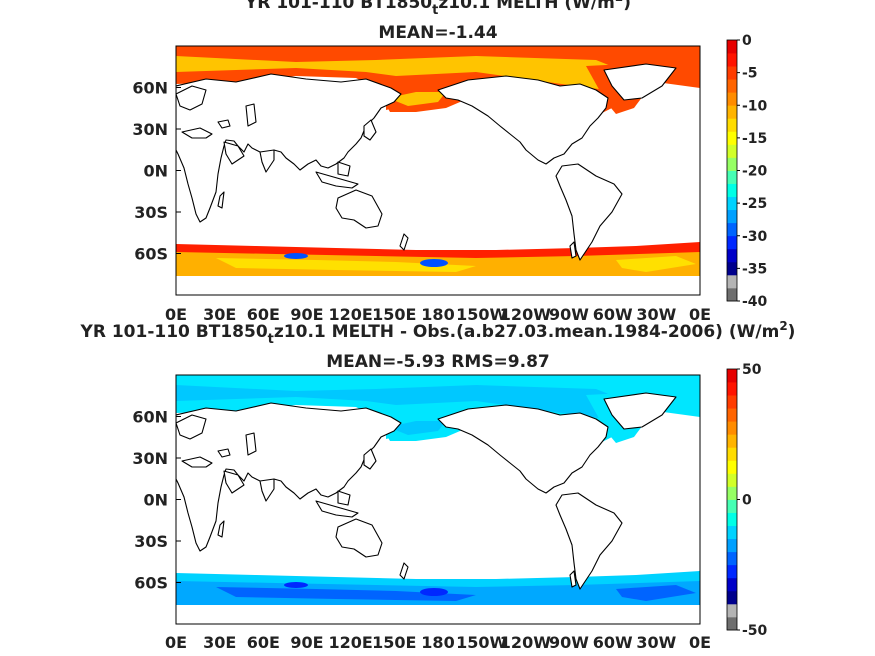 The width and height of the screenshot is (875, 656). What do you see at coordinates (755, 106) in the screenshot?
I see `colorbar-tick-label: -10` at bounding box center [755, 106].